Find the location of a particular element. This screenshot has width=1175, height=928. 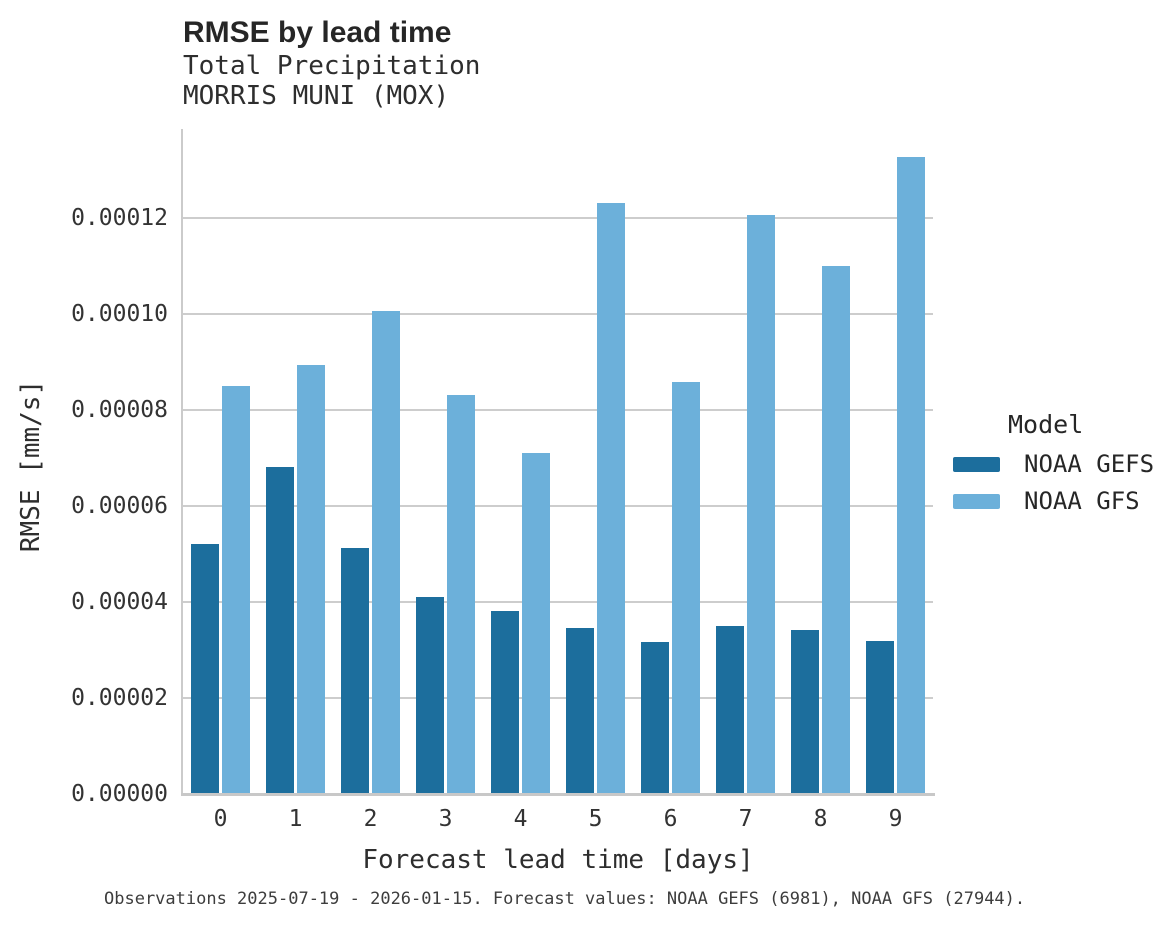

x-tick-label: 7 is located at coordinates (745, 819).